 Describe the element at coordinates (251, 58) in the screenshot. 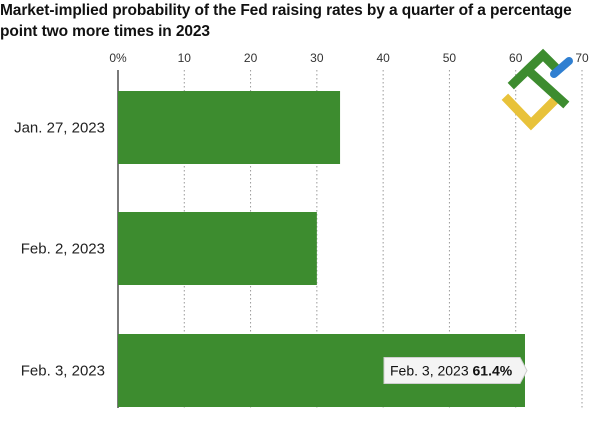

I see `x-tick-label: 20` at that location.